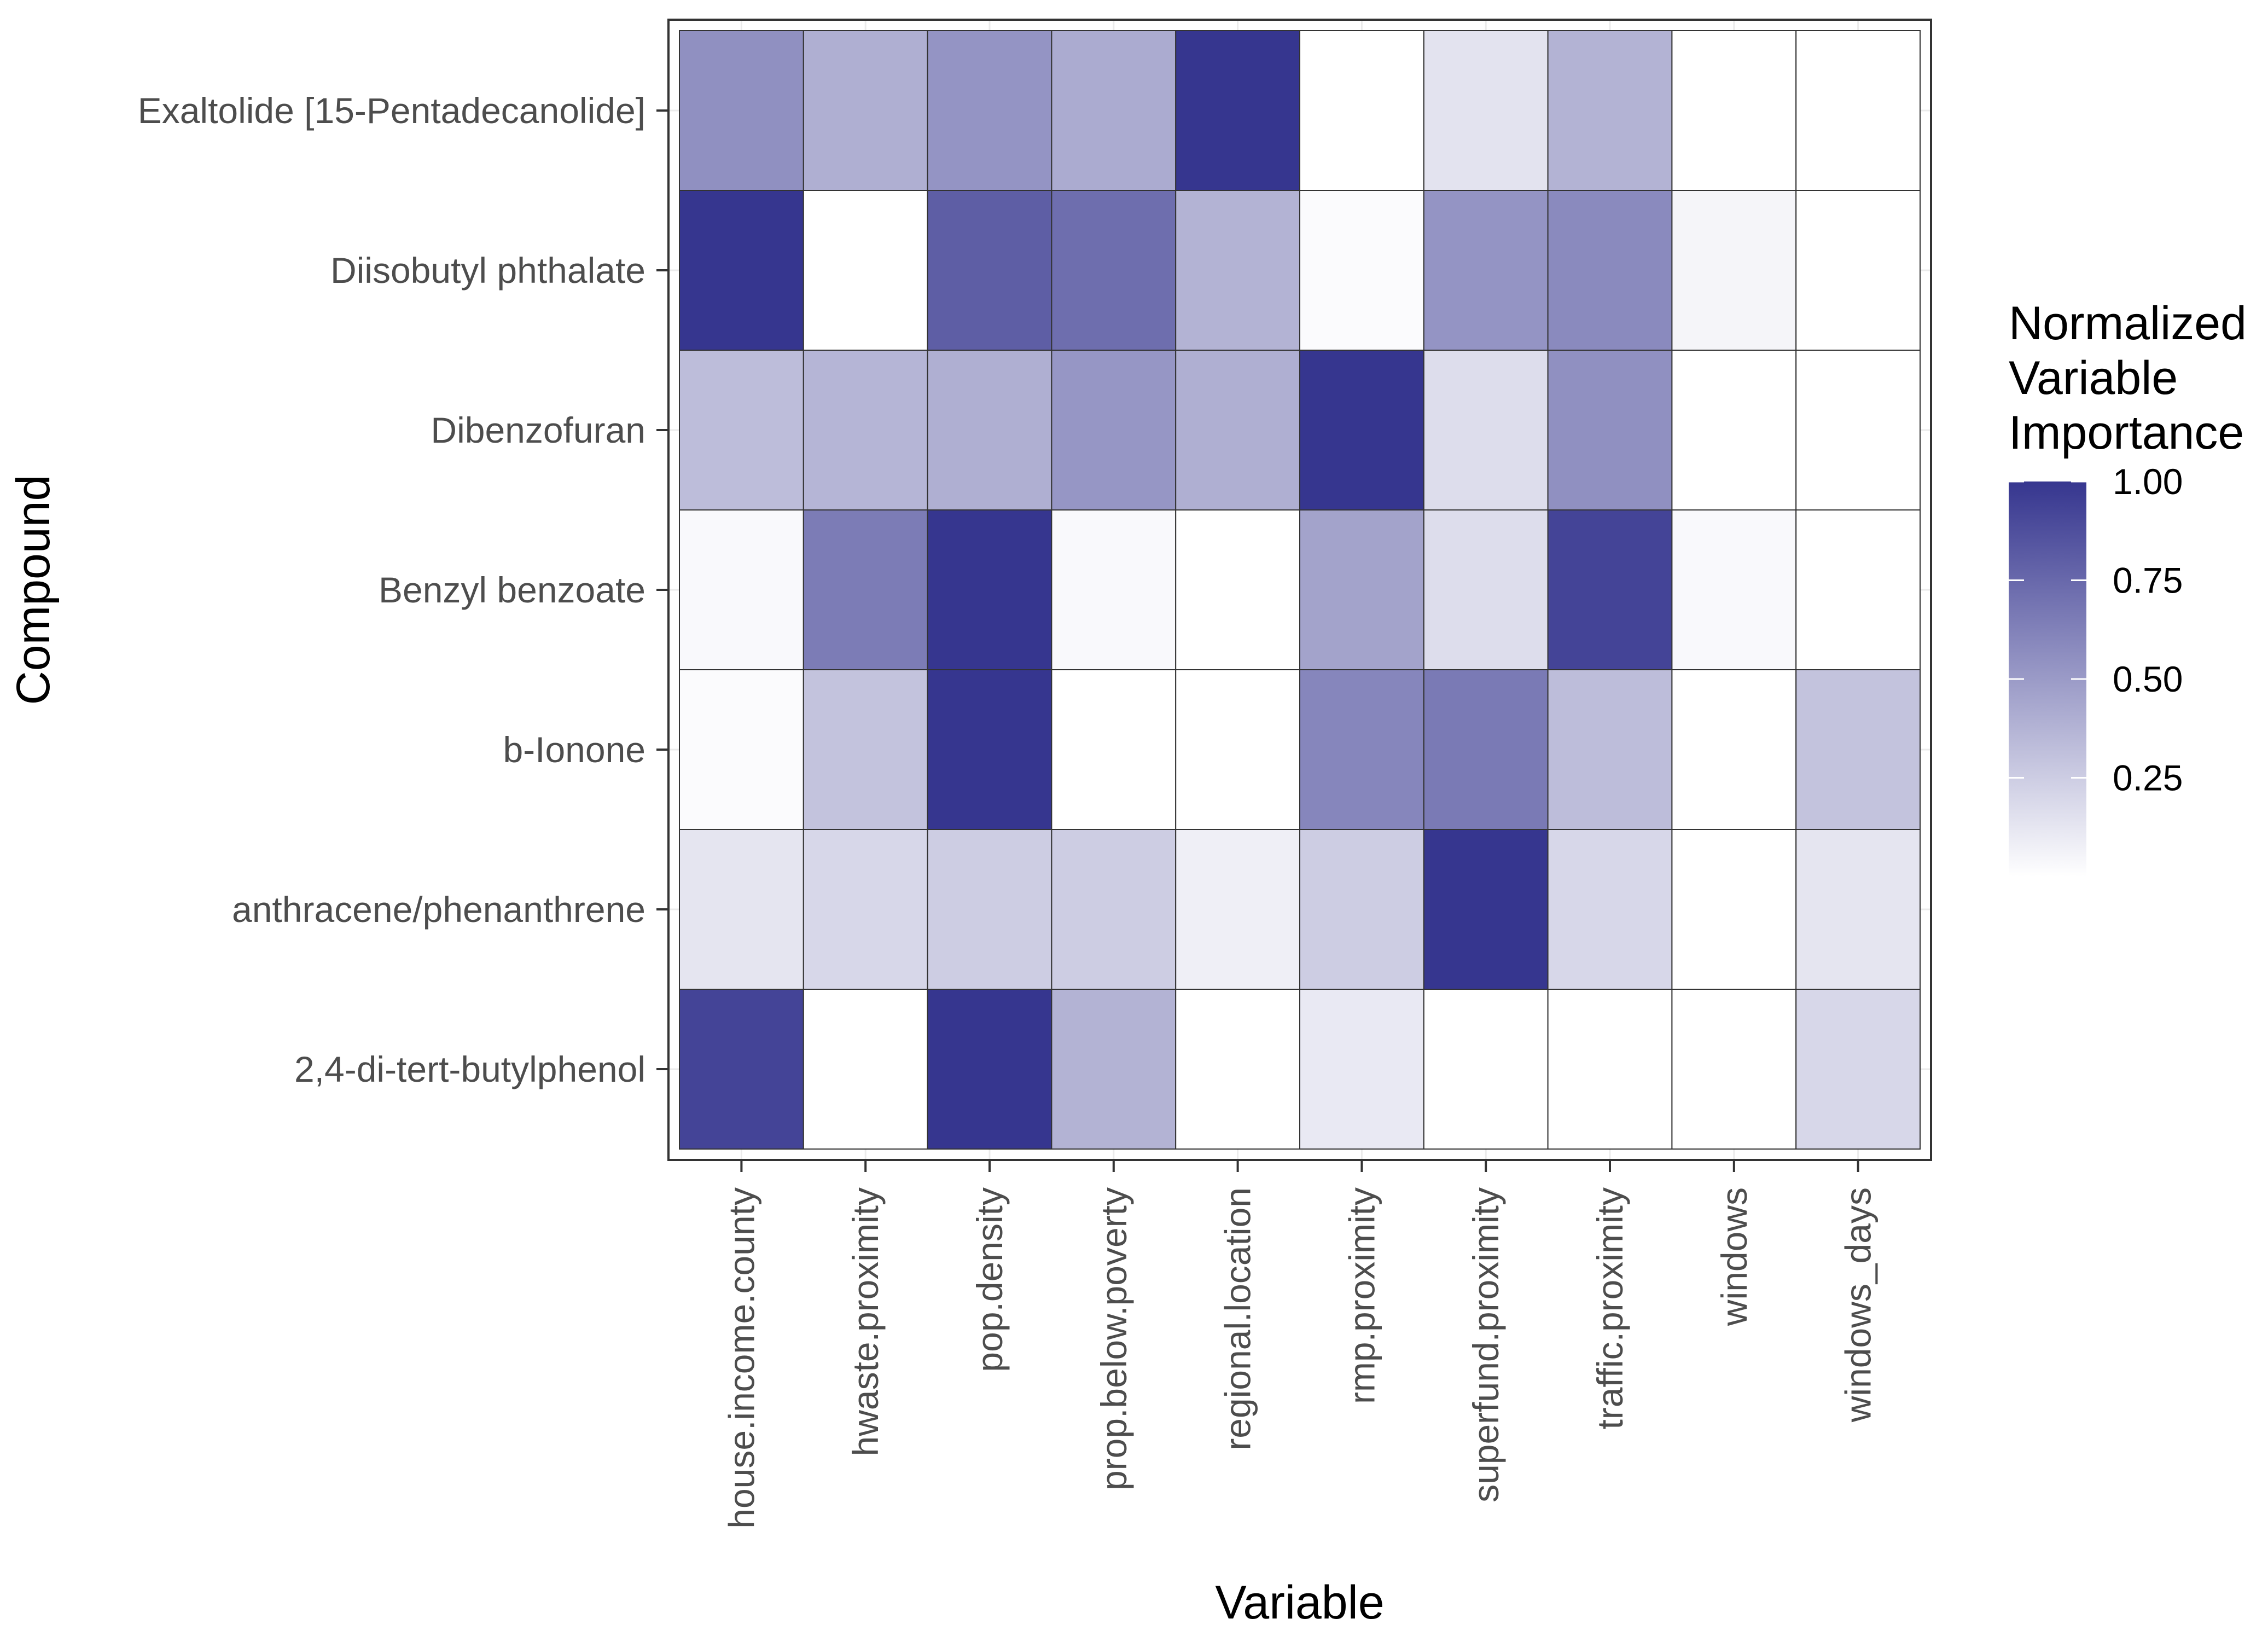 The height and width of the screenshot is (1636, 2268). What do you see at coordinates (1486, 1345) in the screenshot?
I see `x-tick-label: superfund.proximity` at bounding box center [1486, 1345].